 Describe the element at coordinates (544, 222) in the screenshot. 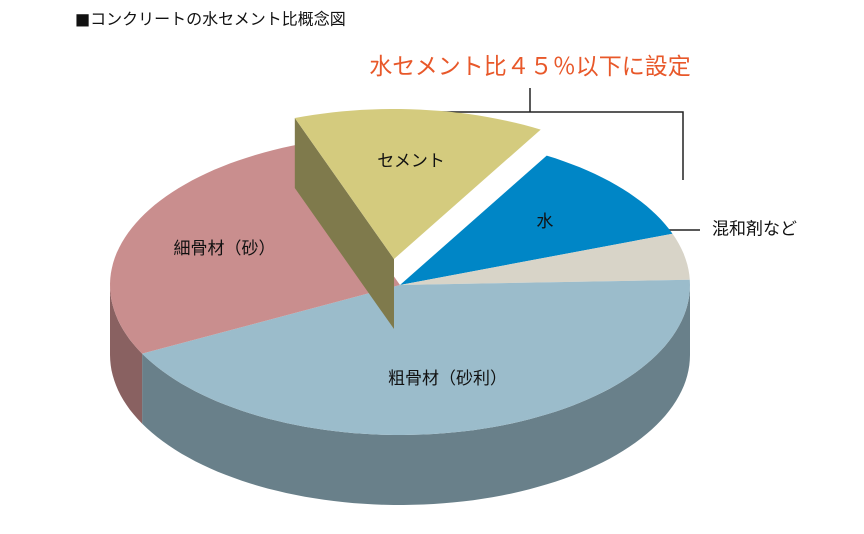

I see `slice-label: 水` at that location.